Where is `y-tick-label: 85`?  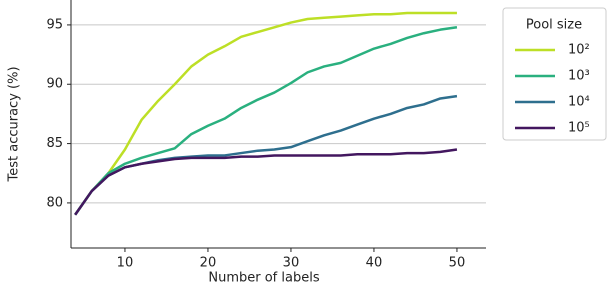 y-tick-label: 85 is located at coordinates (54, 143).